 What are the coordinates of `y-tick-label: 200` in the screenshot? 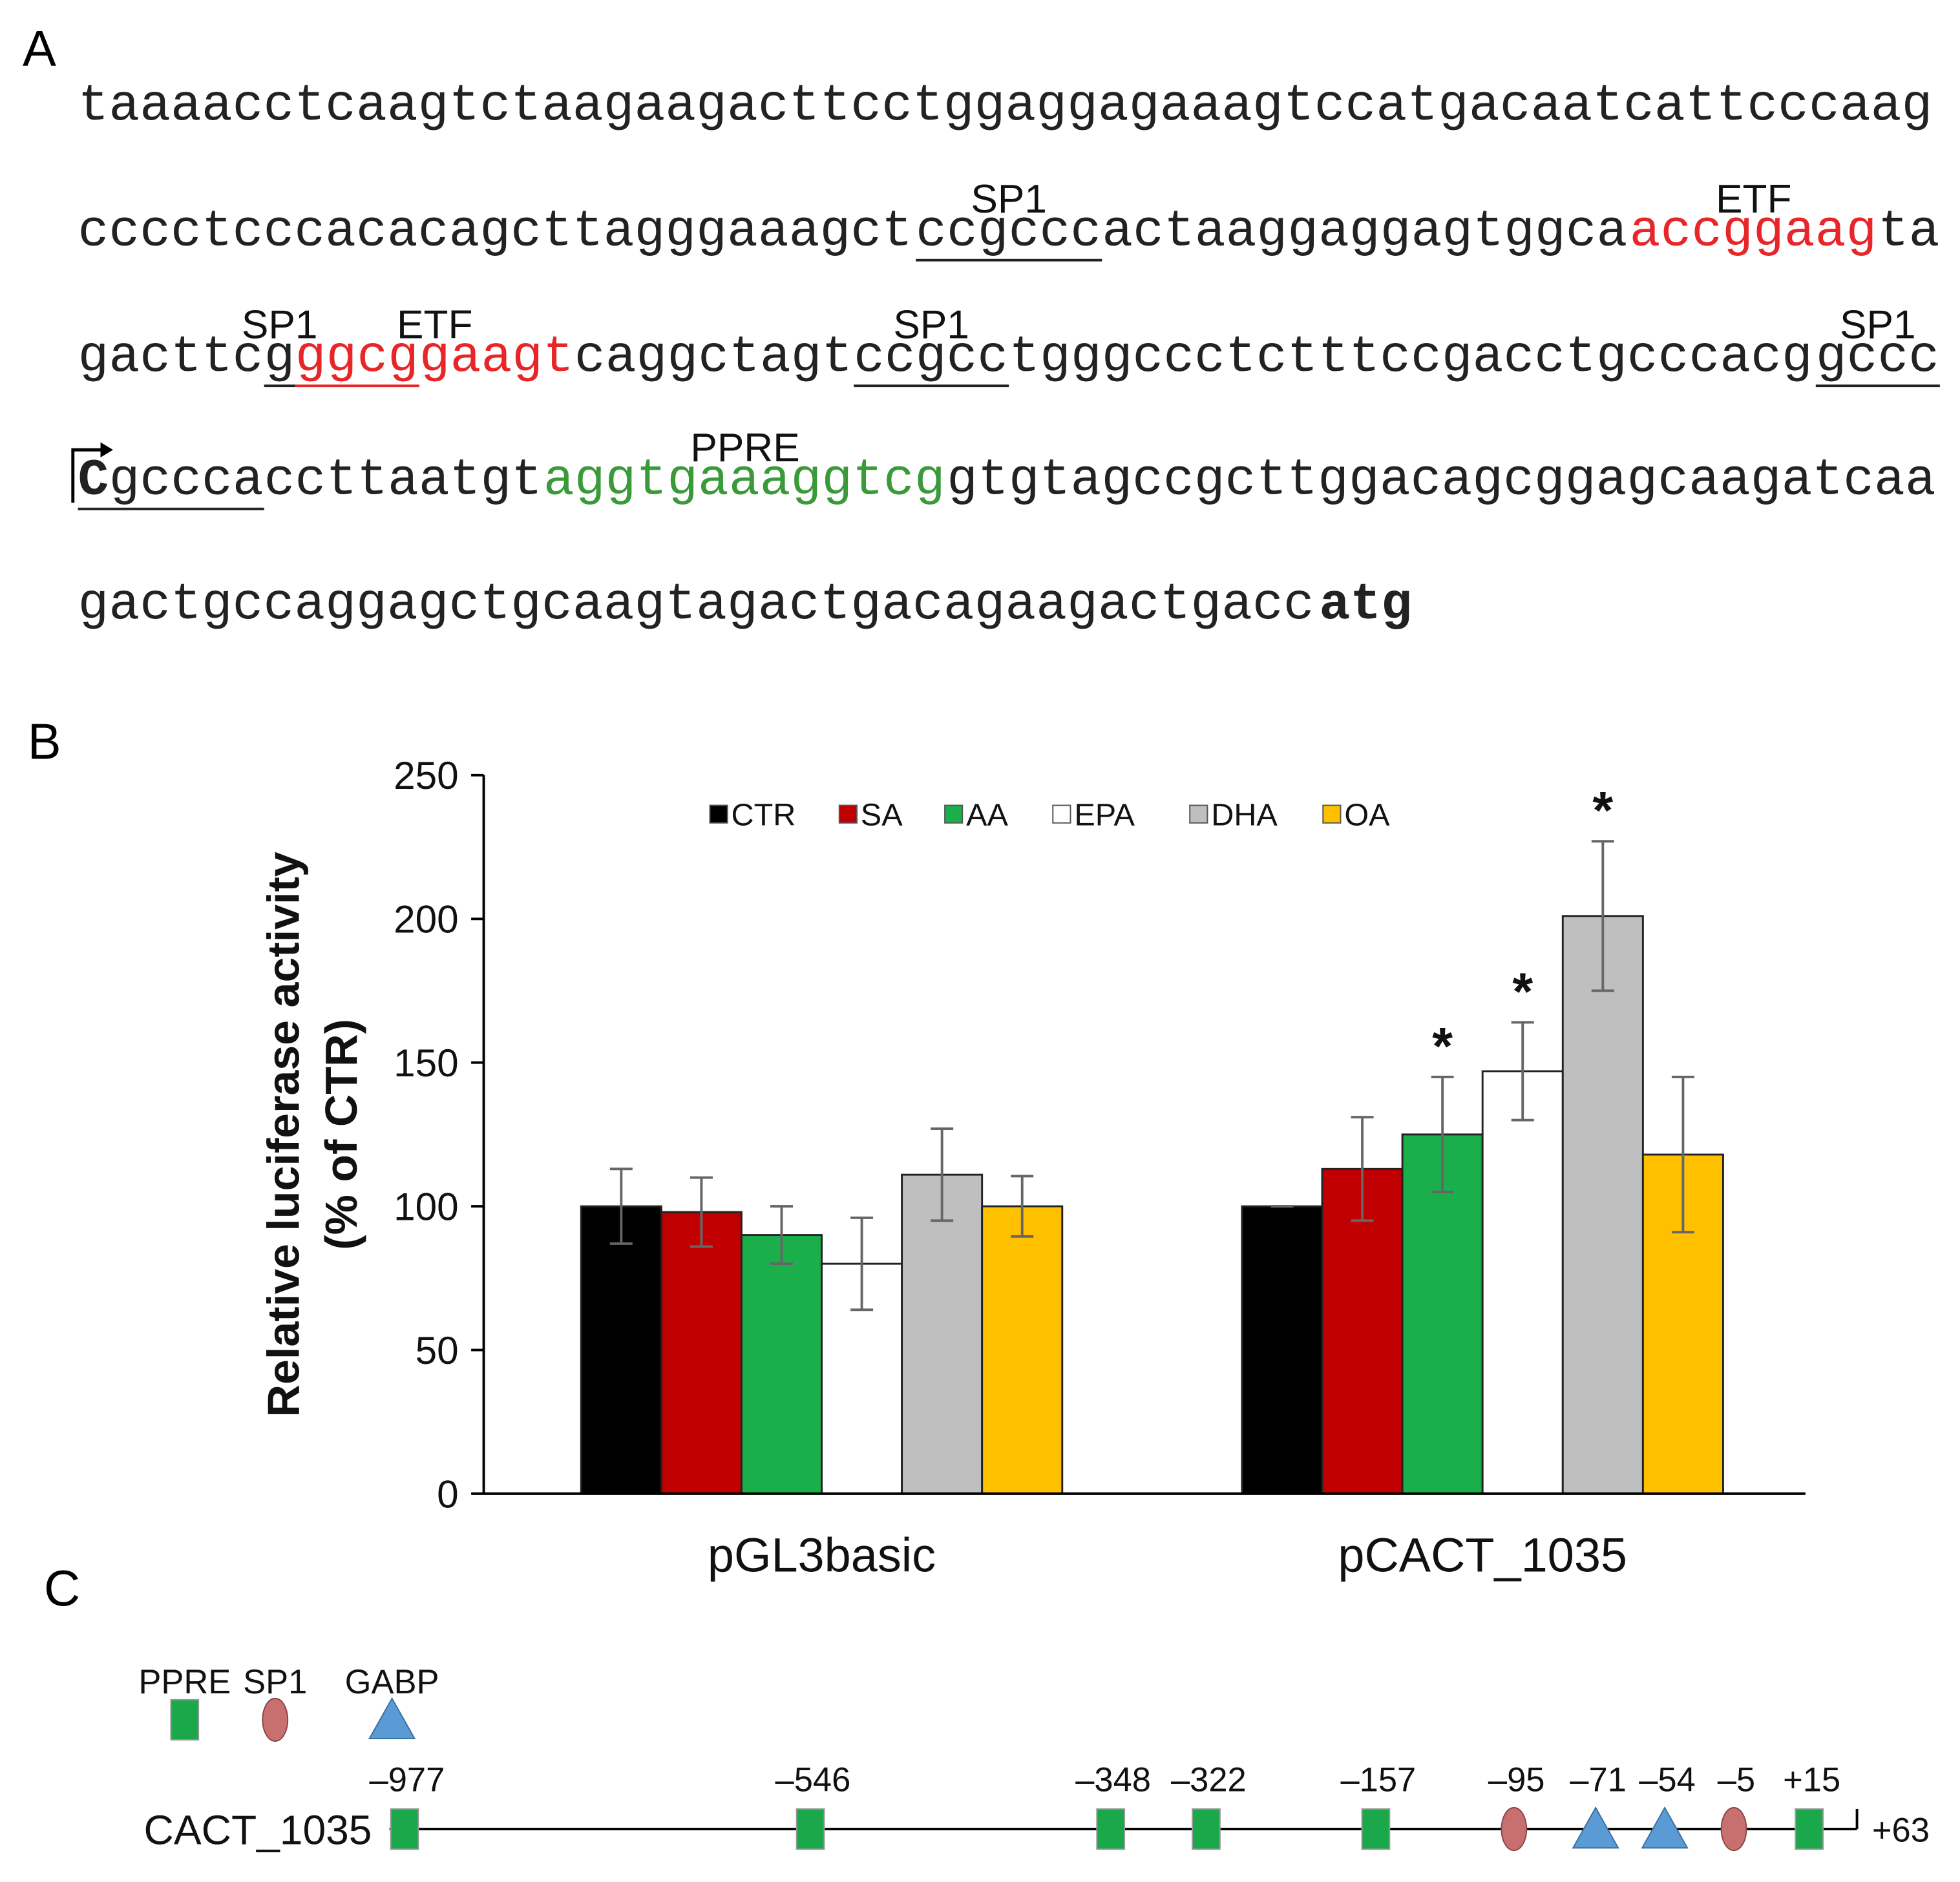 It's located at (426, 919).